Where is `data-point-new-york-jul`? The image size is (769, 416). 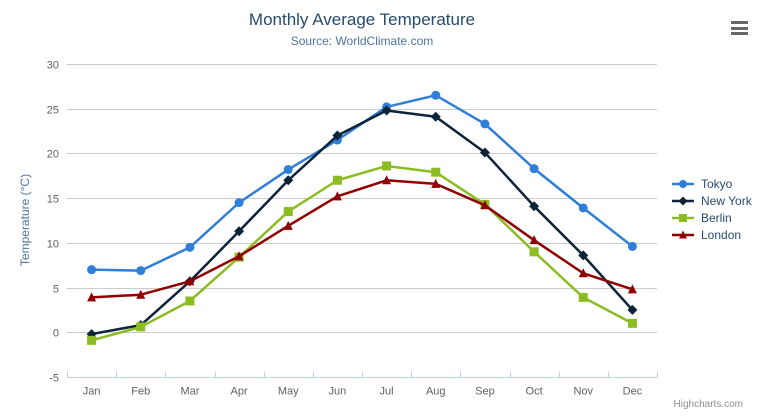
data-point-new-york-jul is located at coordinates (386, 110).